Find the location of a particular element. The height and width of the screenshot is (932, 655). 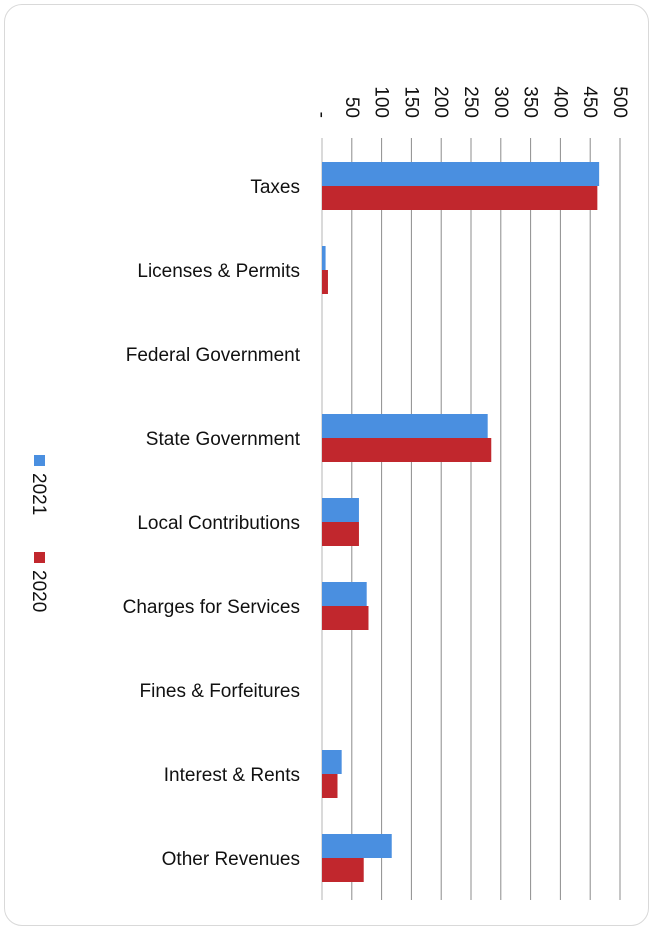

category-label: State Government is located at coordinates (223, 439).